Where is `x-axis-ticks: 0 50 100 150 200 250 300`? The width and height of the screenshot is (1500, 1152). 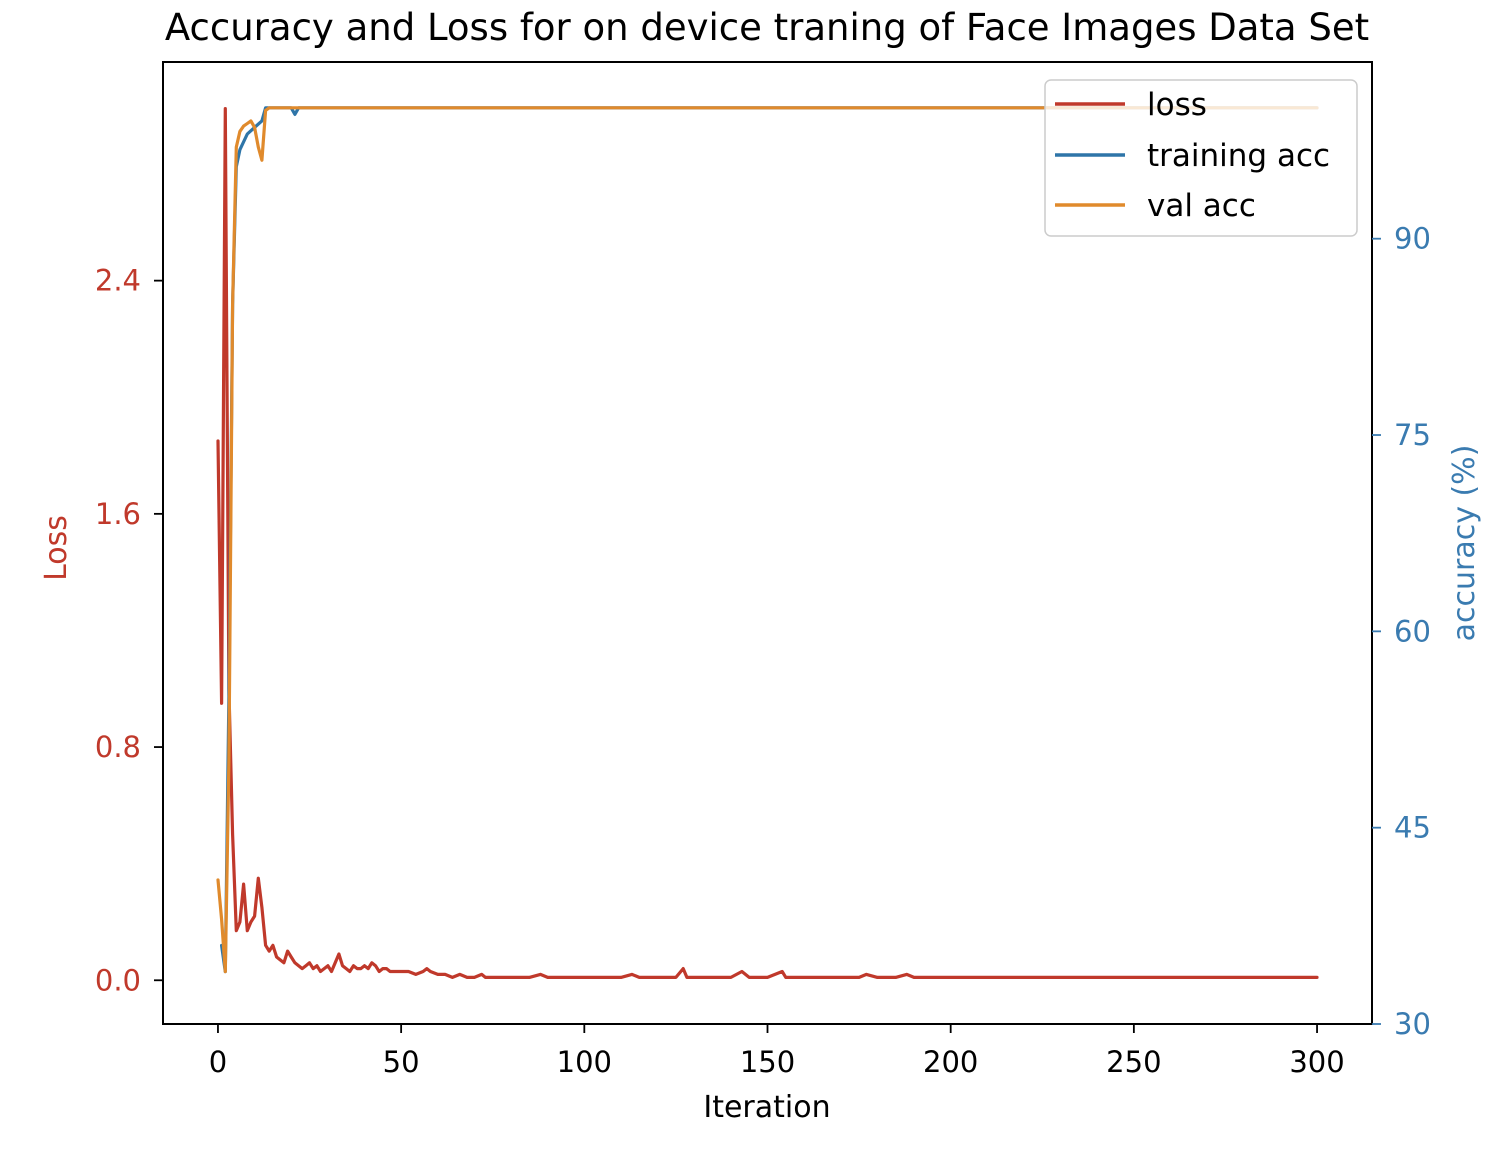 x-axis-ticks: 0 50 100 150 200 250 300 is located at coordinates (777, 1051).